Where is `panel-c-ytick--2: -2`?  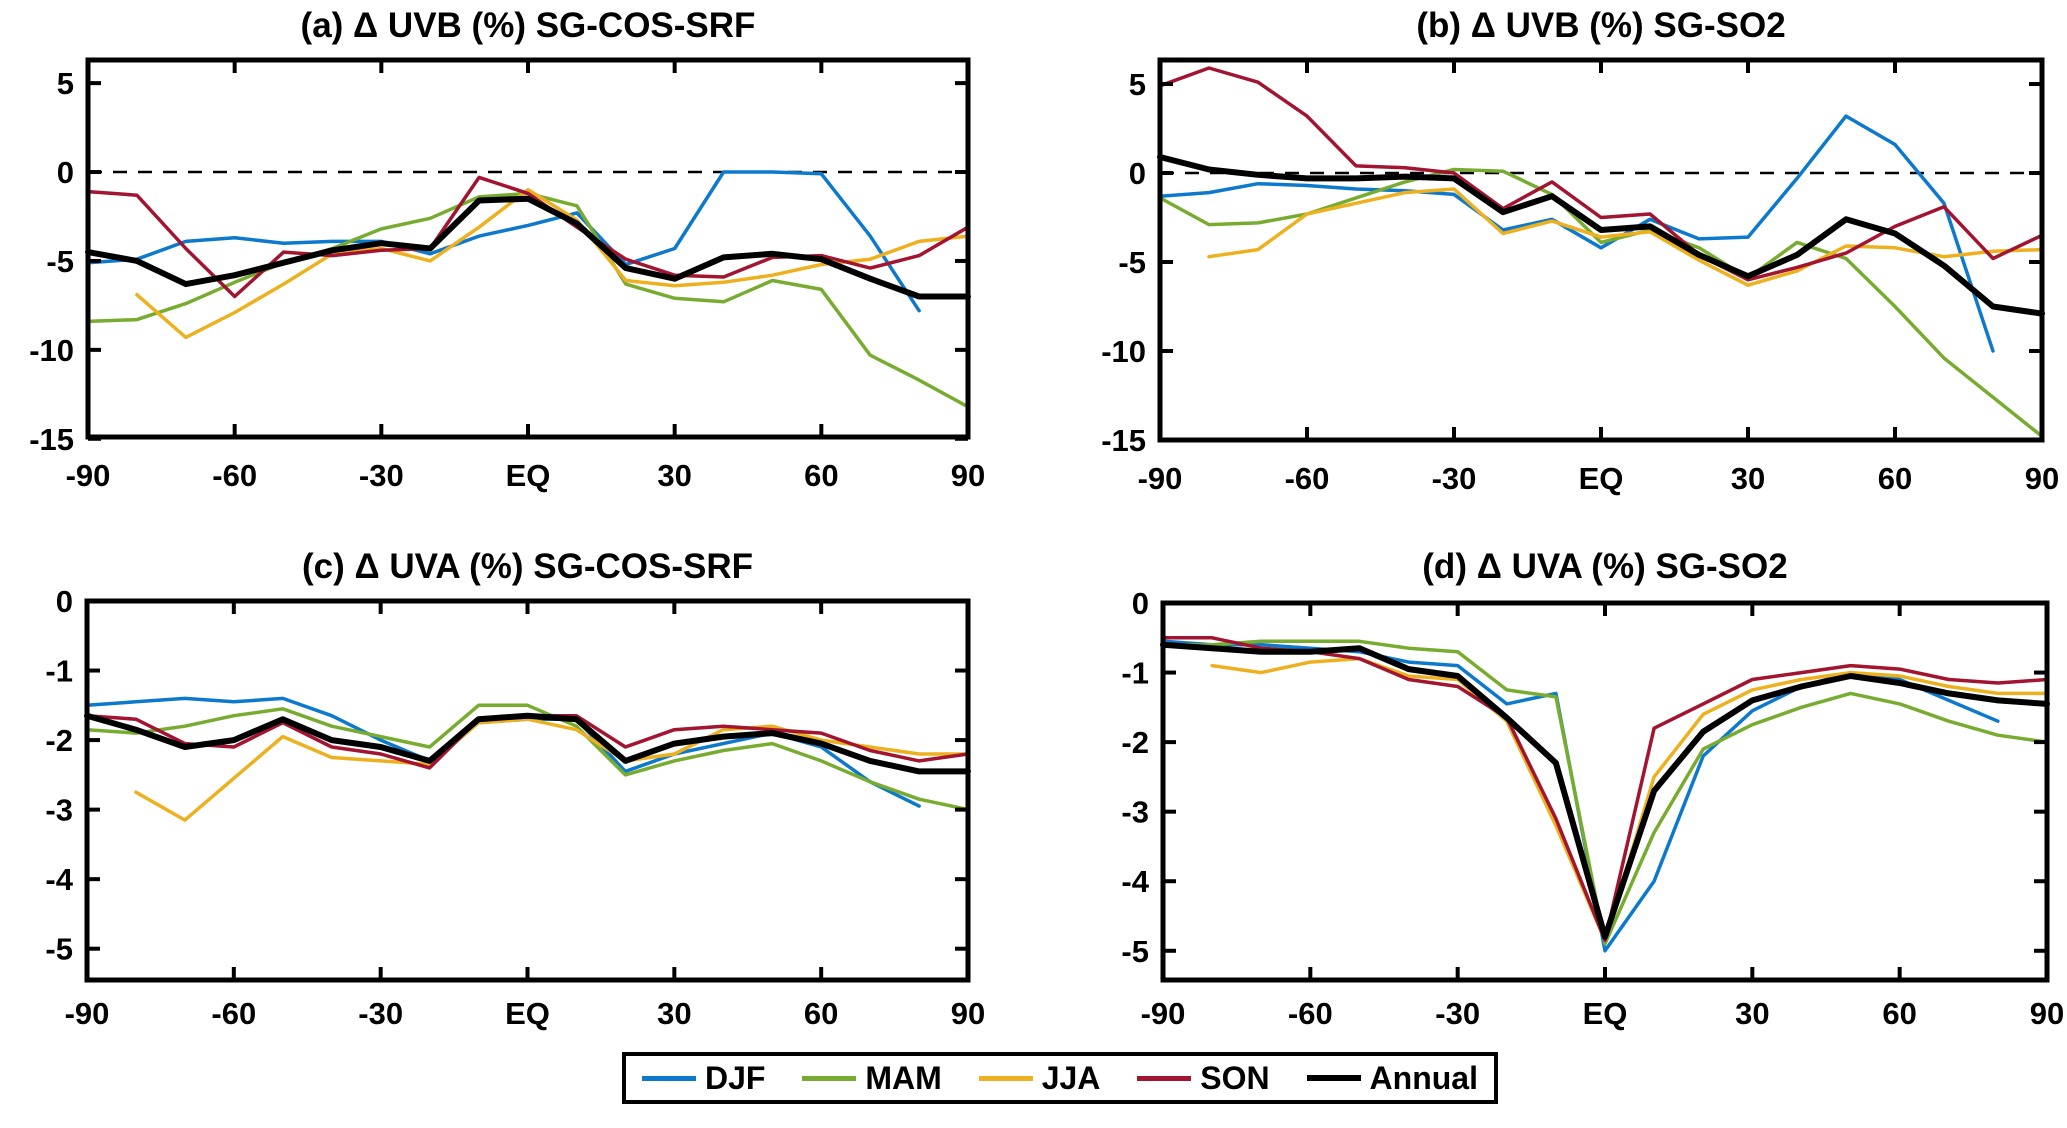 panel-c-ytick--2: -2 is located at coordinates (59, 740).